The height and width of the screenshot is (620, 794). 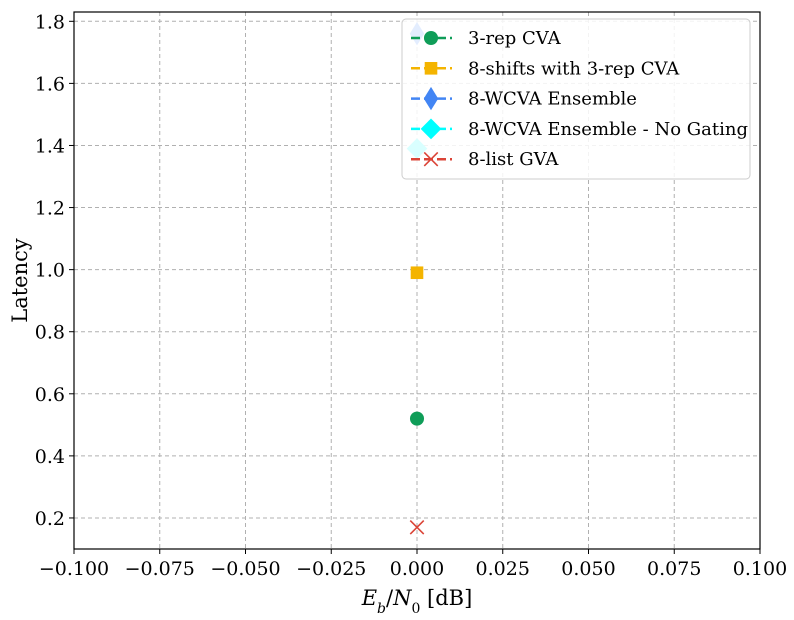 I want to click on y-tick-label: 0.8, so click(x=50, y=333).